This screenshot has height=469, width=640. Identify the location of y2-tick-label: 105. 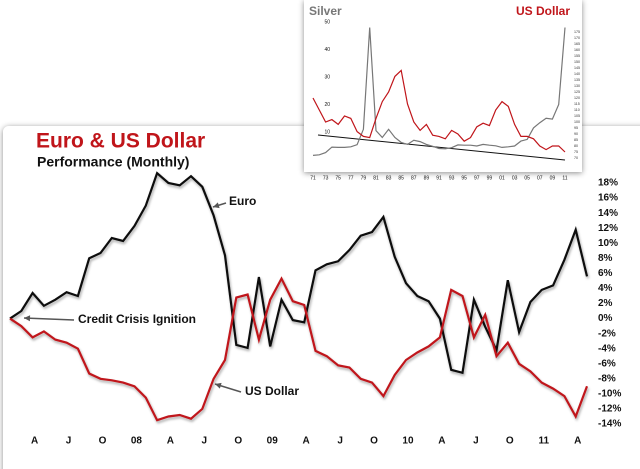
(577, 116).